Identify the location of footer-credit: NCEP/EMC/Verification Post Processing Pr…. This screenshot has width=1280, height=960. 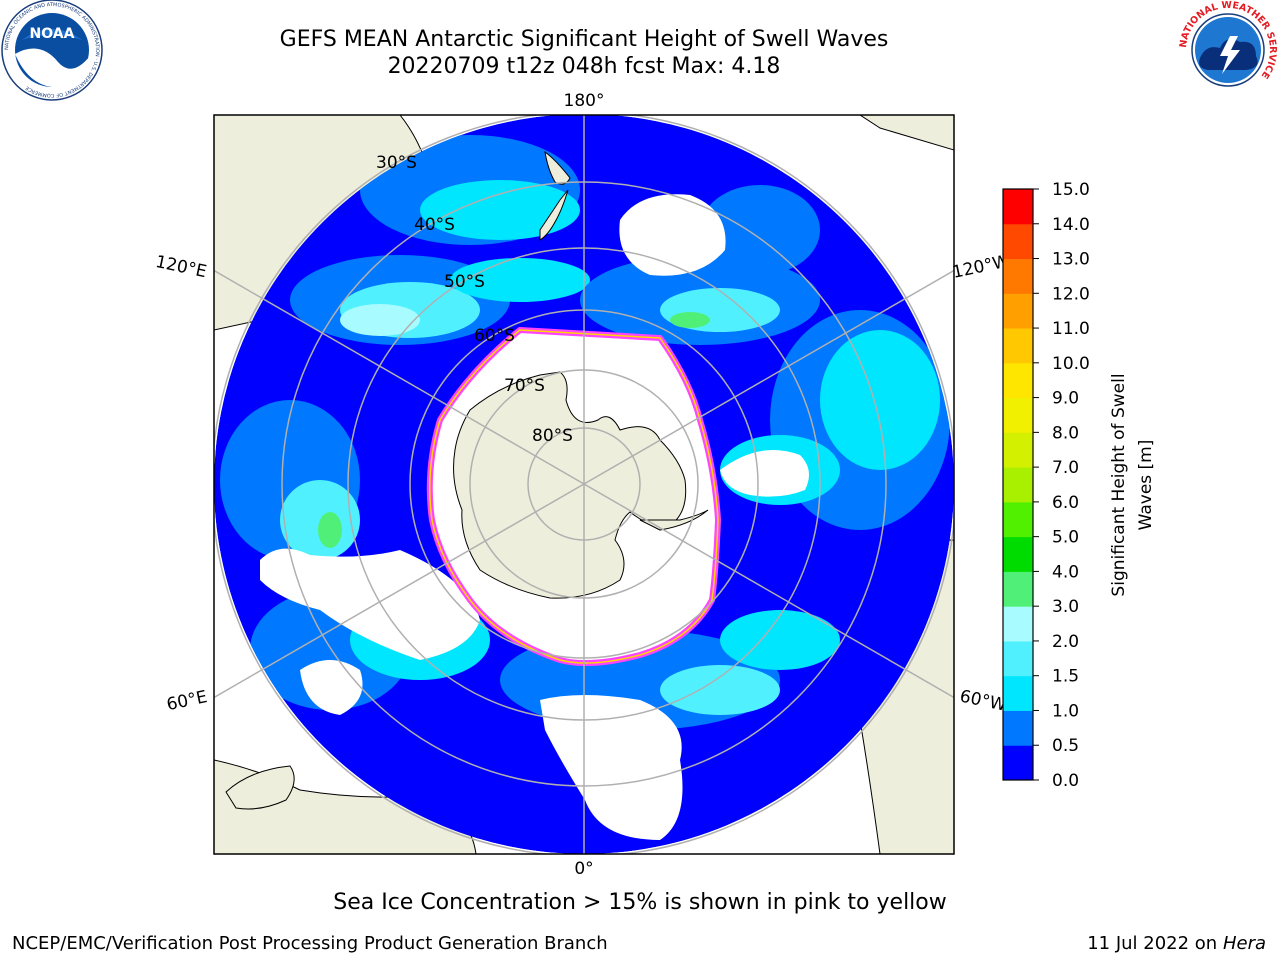
(310, 943).